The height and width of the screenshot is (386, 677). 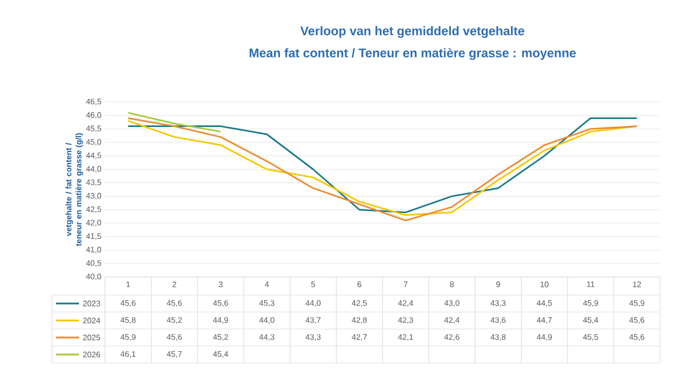 What do you see at coordinates (498, 320) in the screenshot?
I see `data-label: 43,6` at bounding box center [498, 320].